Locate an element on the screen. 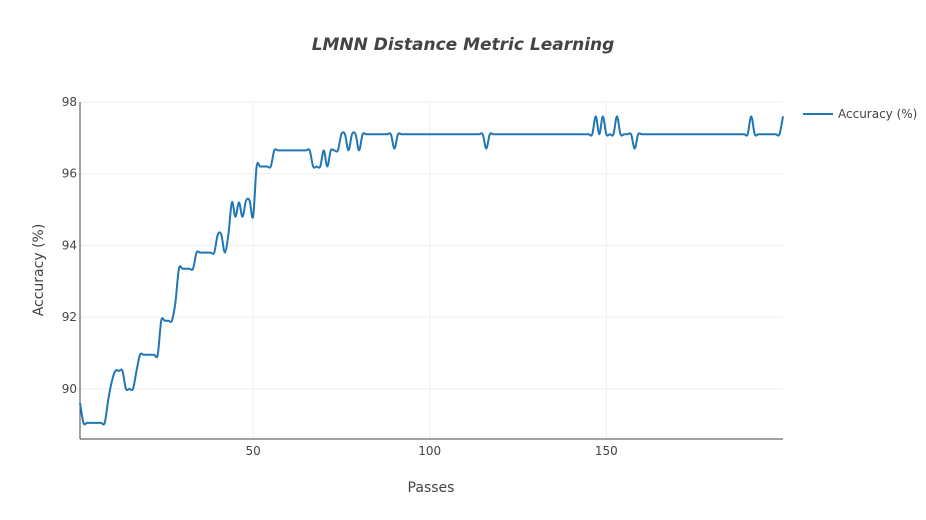  x-tick-label: 100 is located at coordinates (429, 451).